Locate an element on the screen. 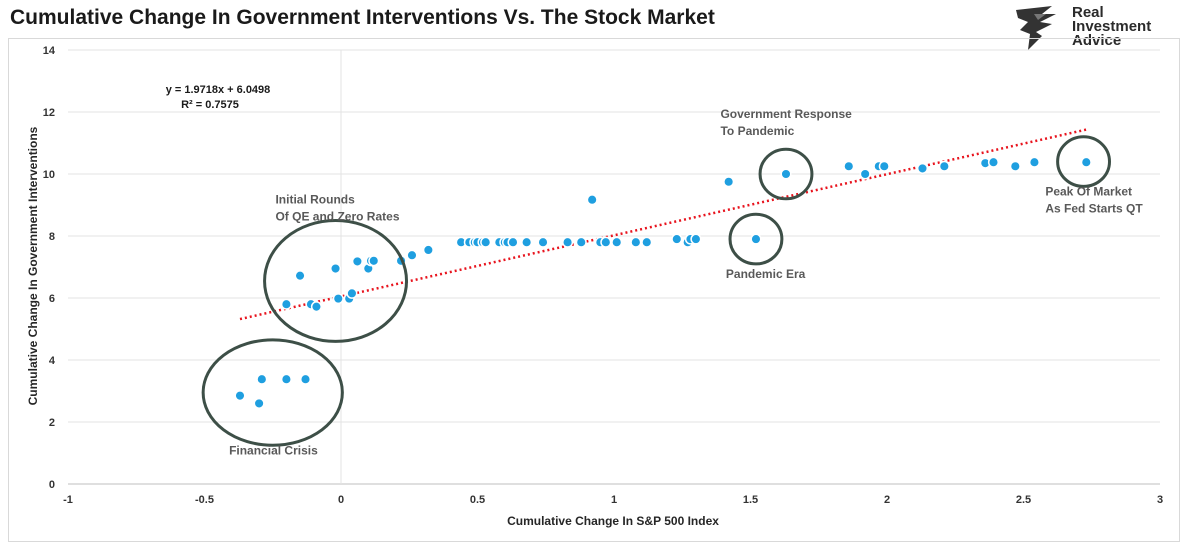 The width and height of the screenshot is (1187, 551). y-tick-label: 8 is located at coordinates (52, 237).